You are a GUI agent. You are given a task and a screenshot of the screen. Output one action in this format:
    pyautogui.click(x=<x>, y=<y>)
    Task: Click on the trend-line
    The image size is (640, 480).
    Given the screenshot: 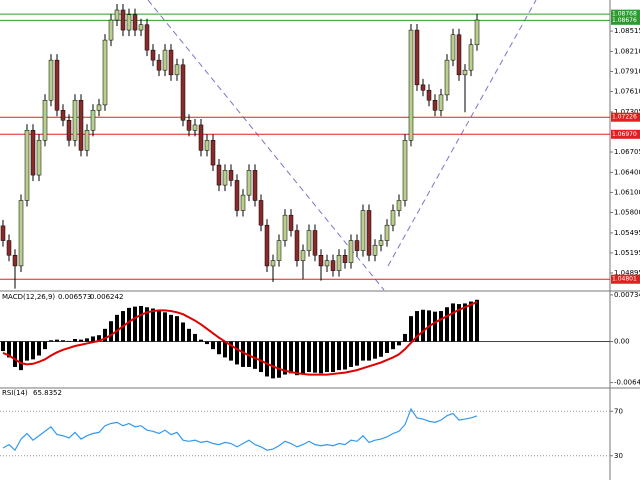 What is the action you would take?
    pyautogui.click(x=462, y=133)
    